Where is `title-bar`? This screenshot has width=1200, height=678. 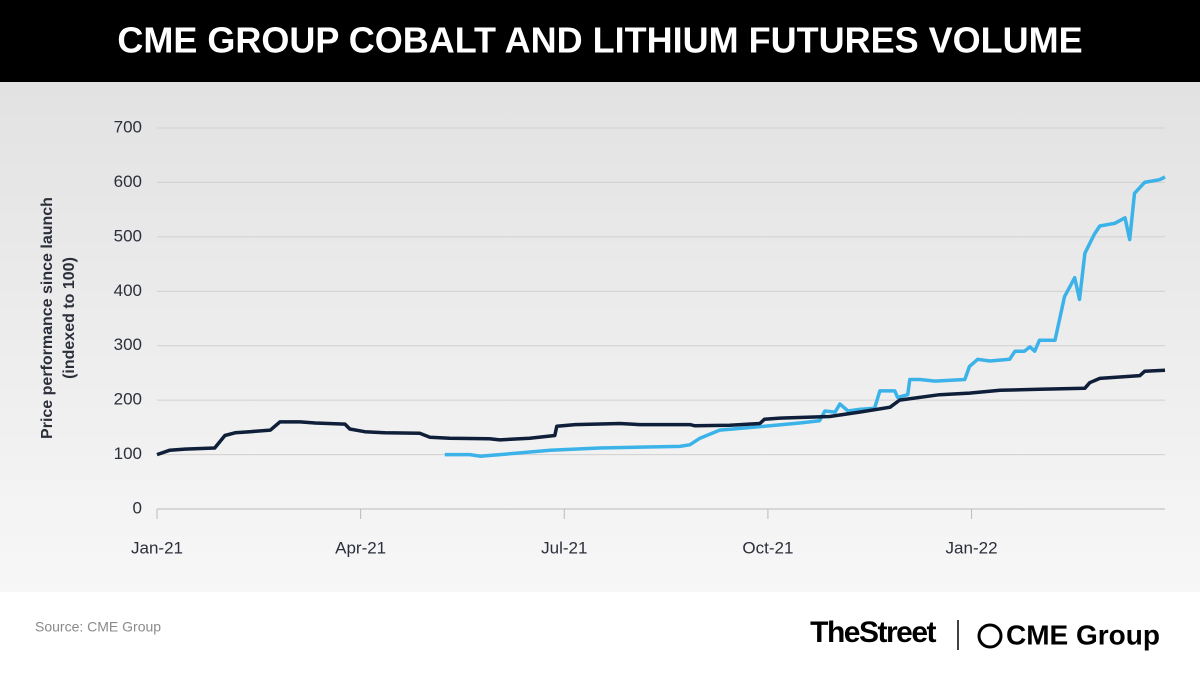
title-bar is located at coordinates (600, 41).